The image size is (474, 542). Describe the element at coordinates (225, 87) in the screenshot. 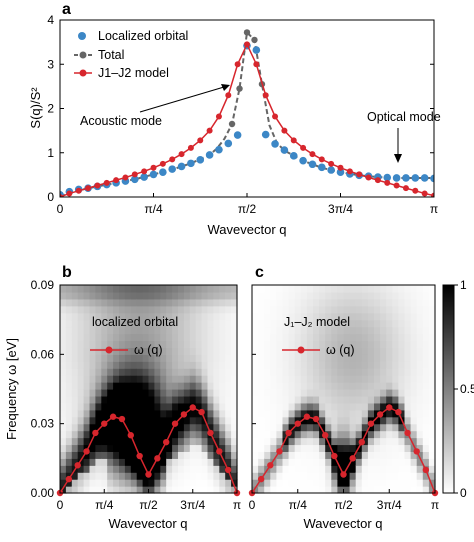

I see `annotation-acoustic-arrowhead` at that location.